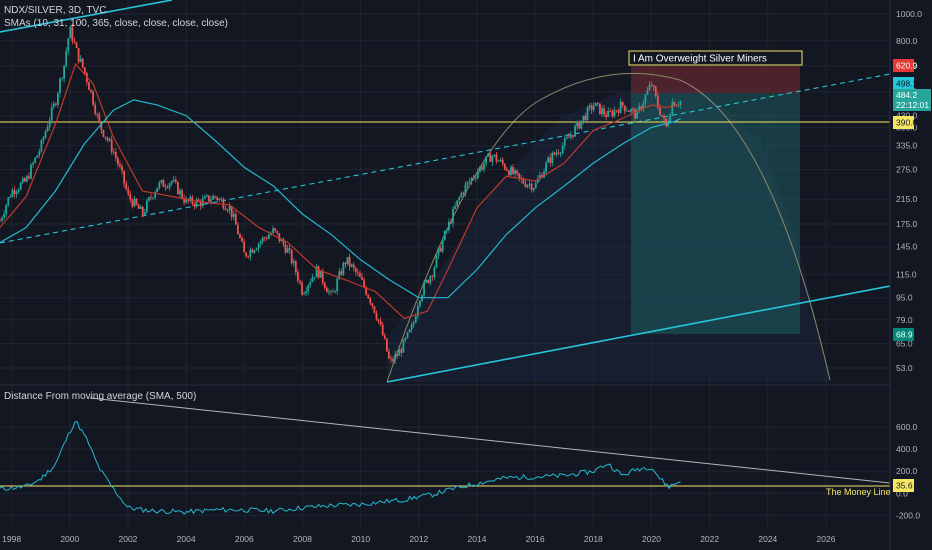 The height and width of the screenshot is (550, 932). Describe the element at coordinates (715, 213) in the screenshot. I see `profit-target-zone` at that location.